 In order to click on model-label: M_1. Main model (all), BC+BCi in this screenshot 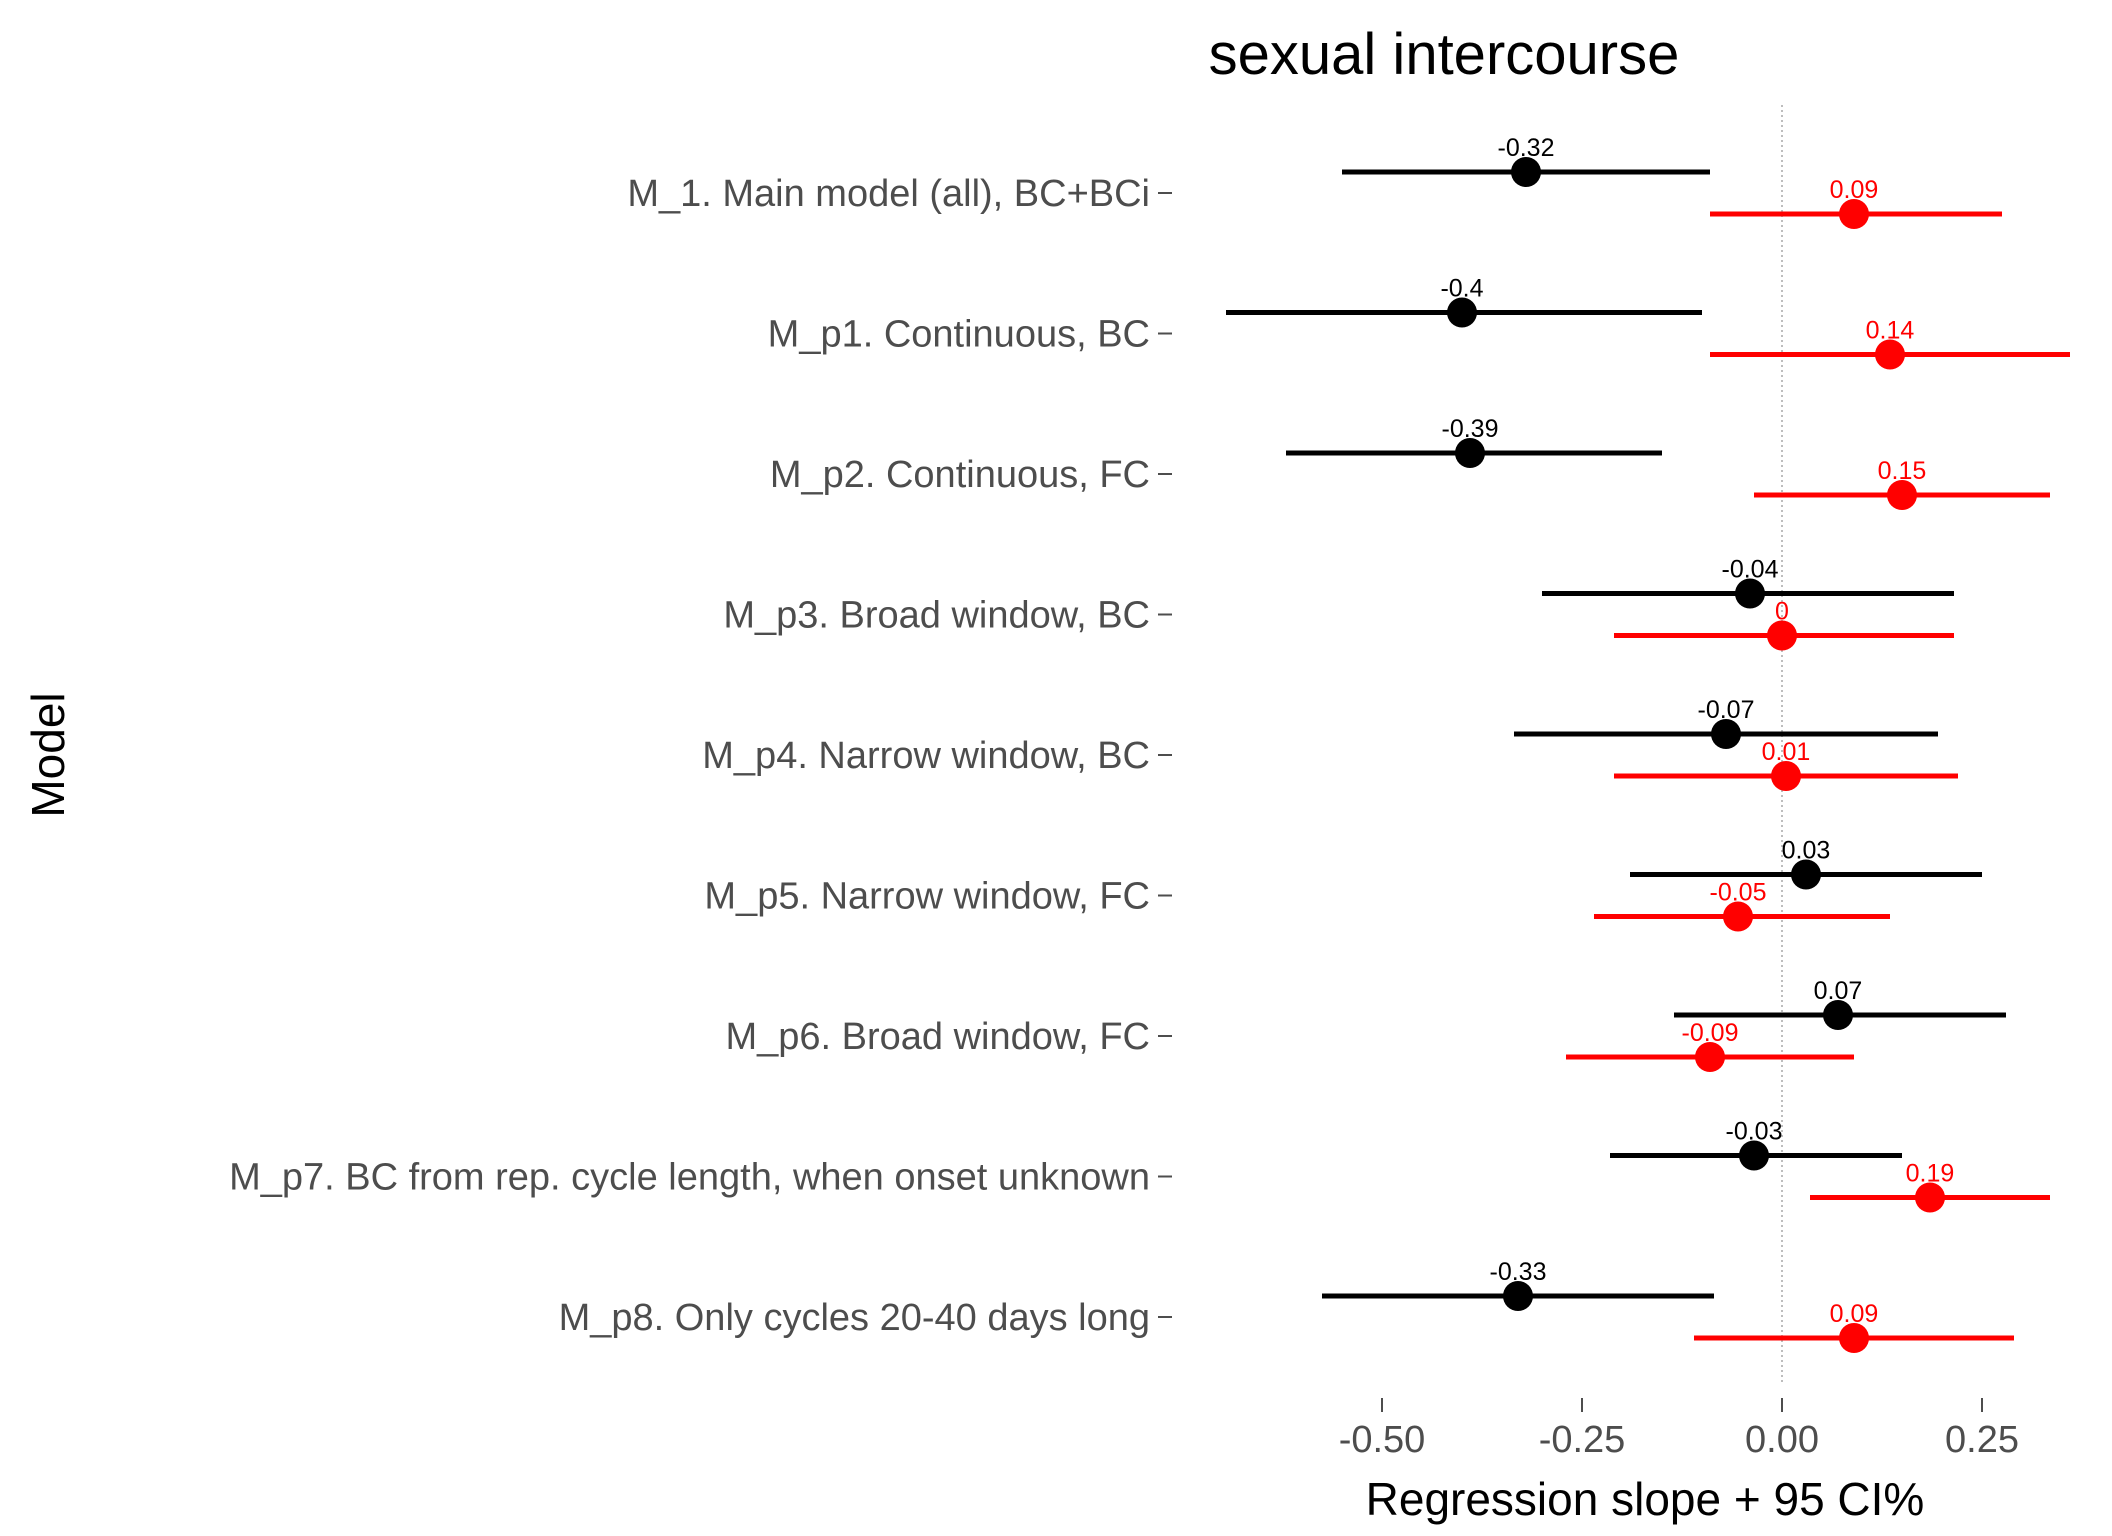, I will do `click(888, 194)`.